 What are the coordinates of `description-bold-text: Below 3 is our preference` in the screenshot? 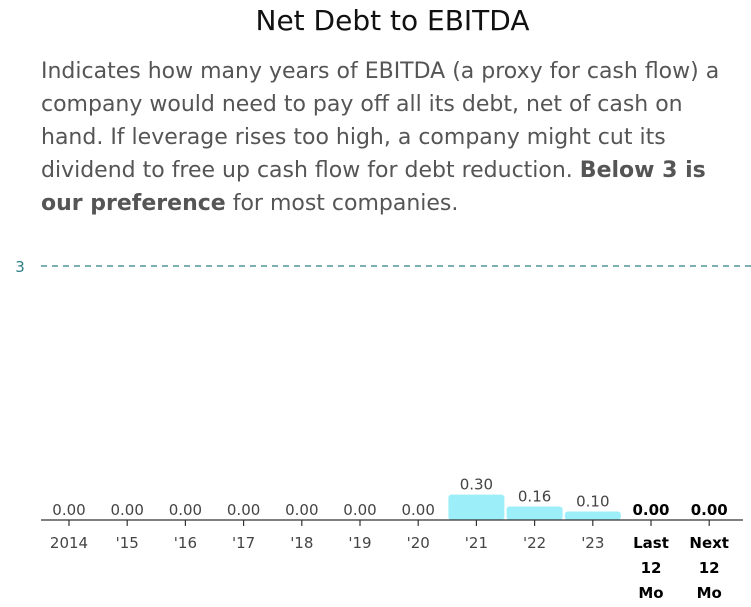 It's located at (373, 187).